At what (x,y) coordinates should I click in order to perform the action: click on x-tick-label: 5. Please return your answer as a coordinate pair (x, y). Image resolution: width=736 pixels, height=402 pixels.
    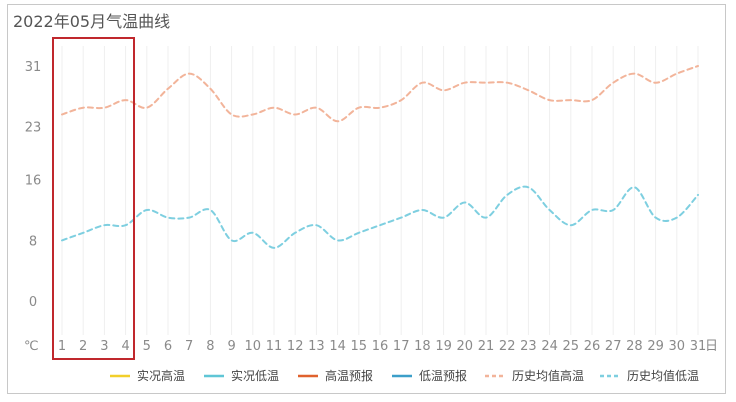
    Looking at the image, I should click on (147, 346).